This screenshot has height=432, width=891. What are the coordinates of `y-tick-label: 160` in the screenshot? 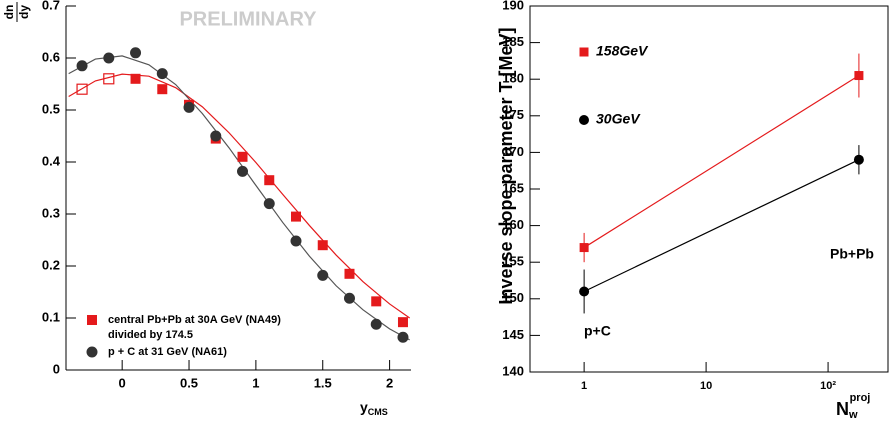 It's located at (513, 224).